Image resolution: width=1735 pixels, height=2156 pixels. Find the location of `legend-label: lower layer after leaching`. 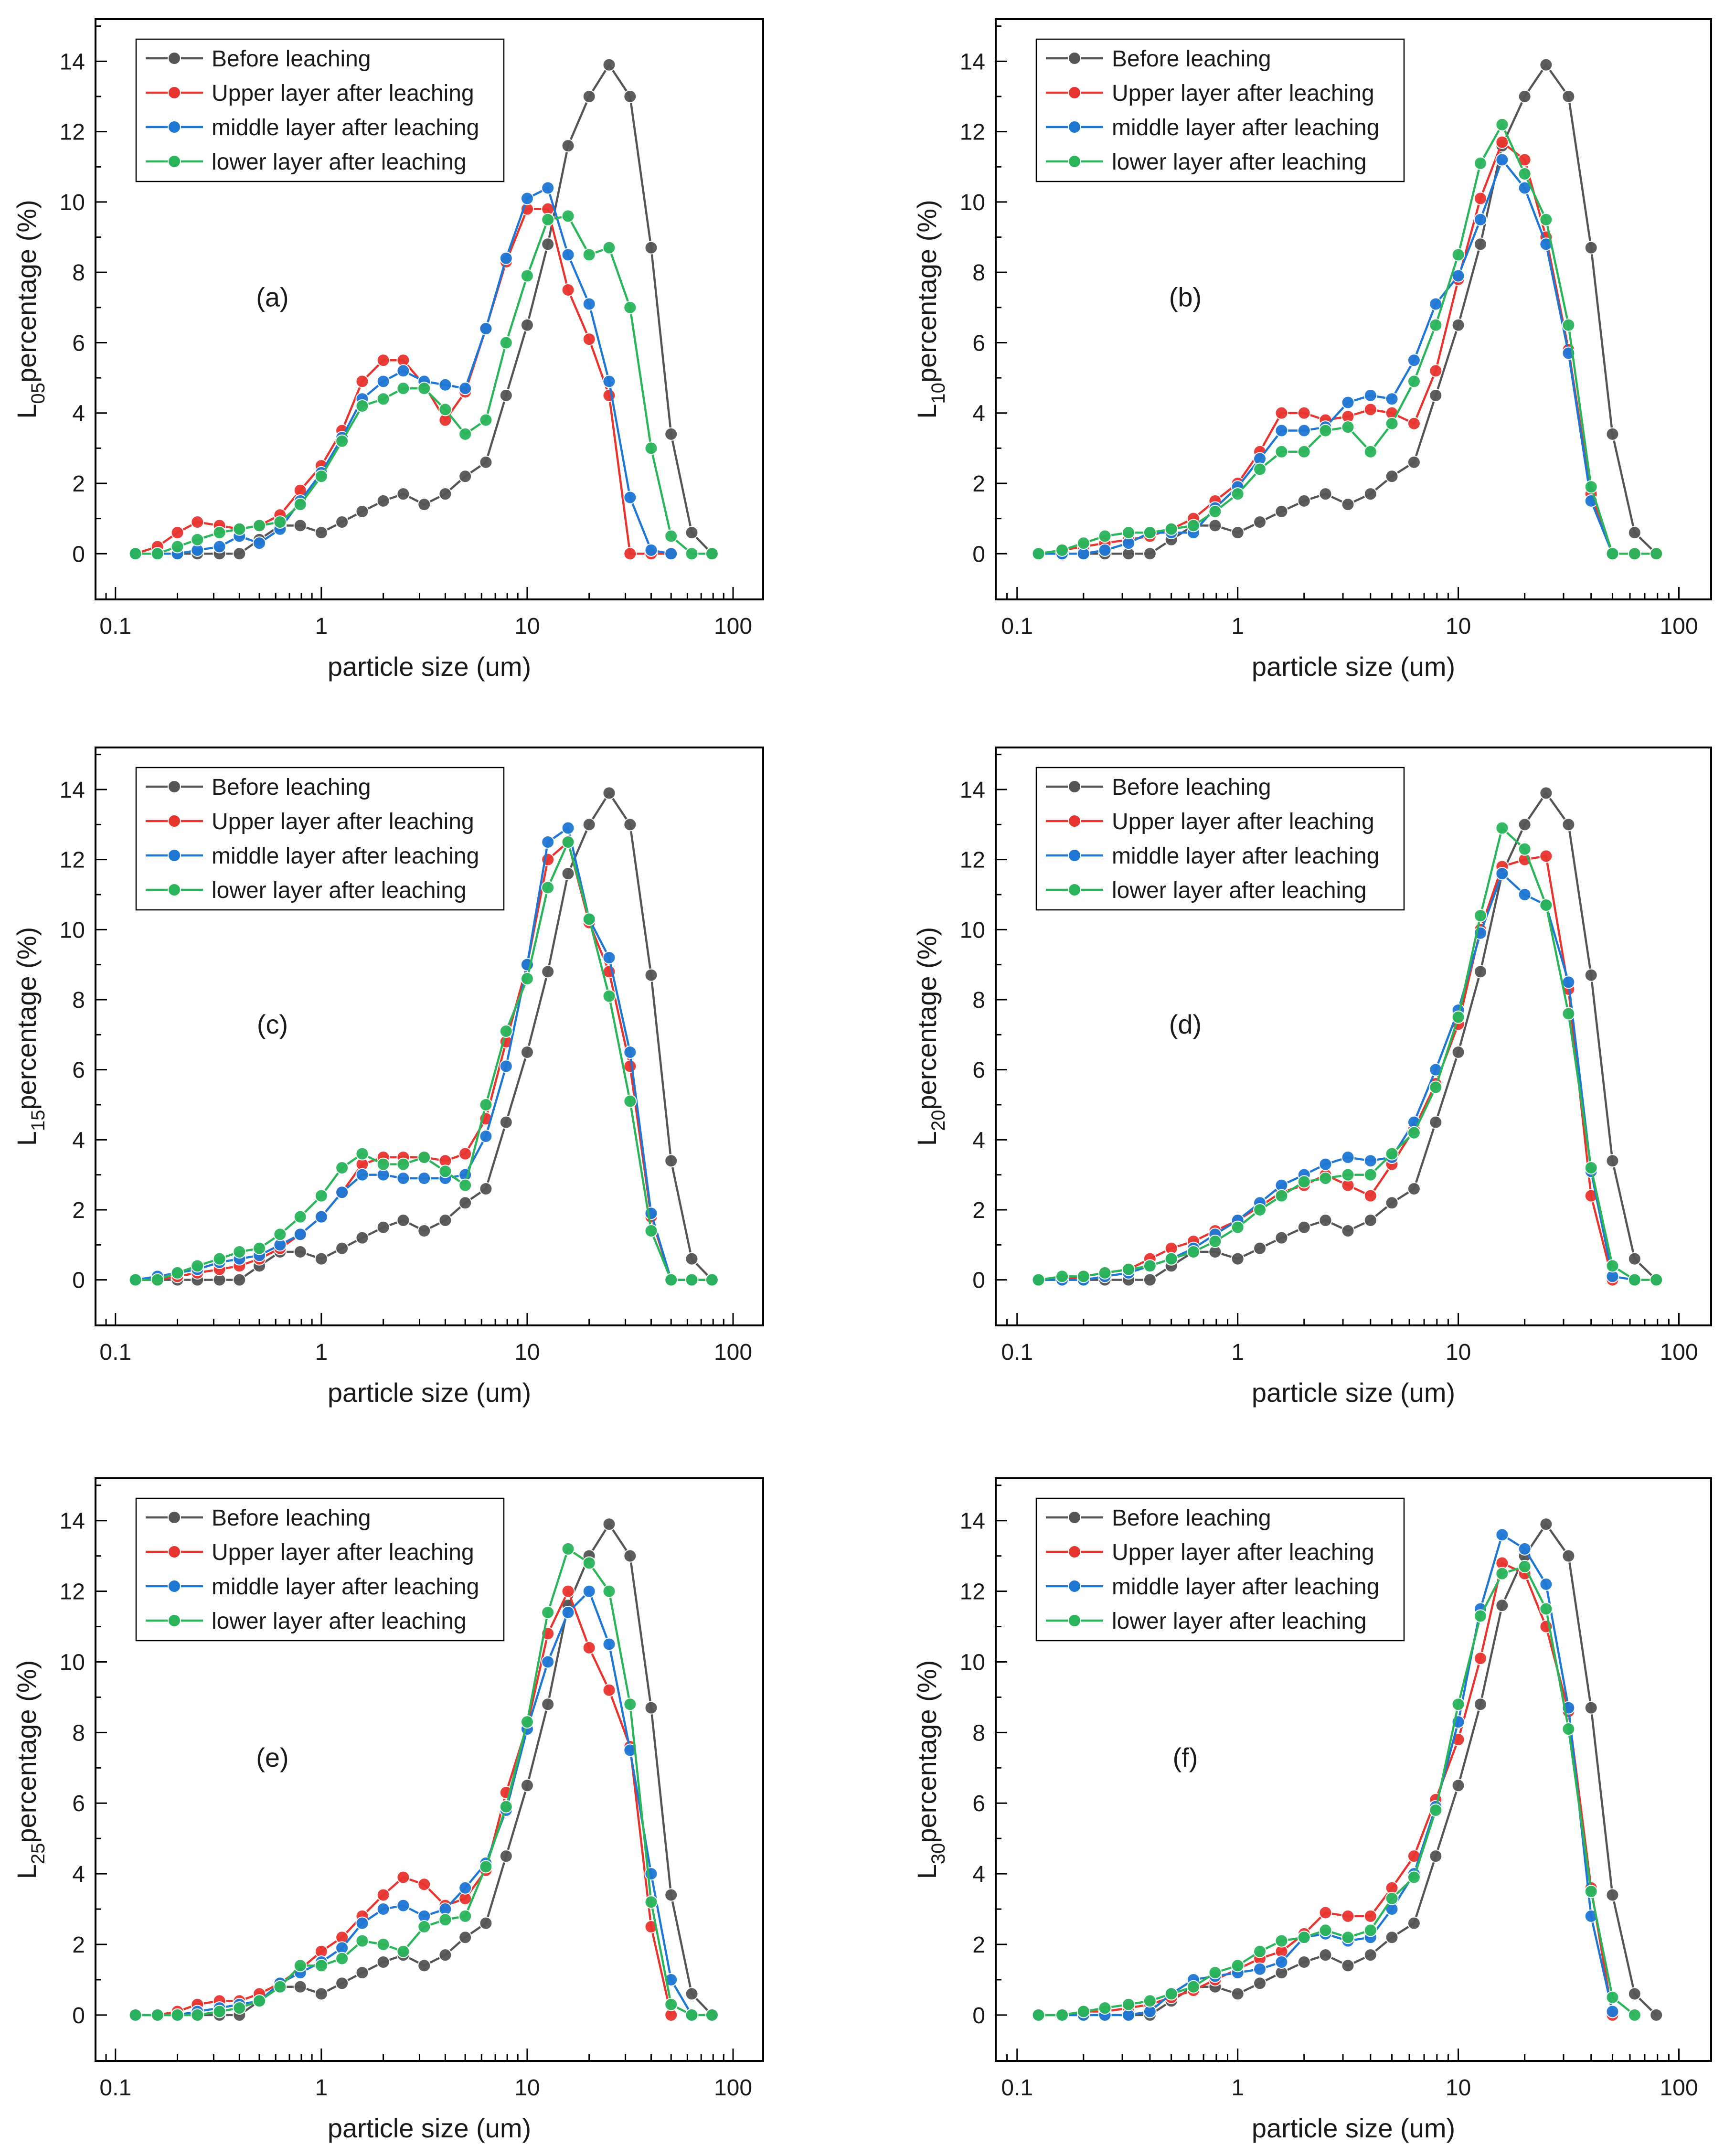

legend-label: lower layer after leaching is located at coordinates (340, 890).